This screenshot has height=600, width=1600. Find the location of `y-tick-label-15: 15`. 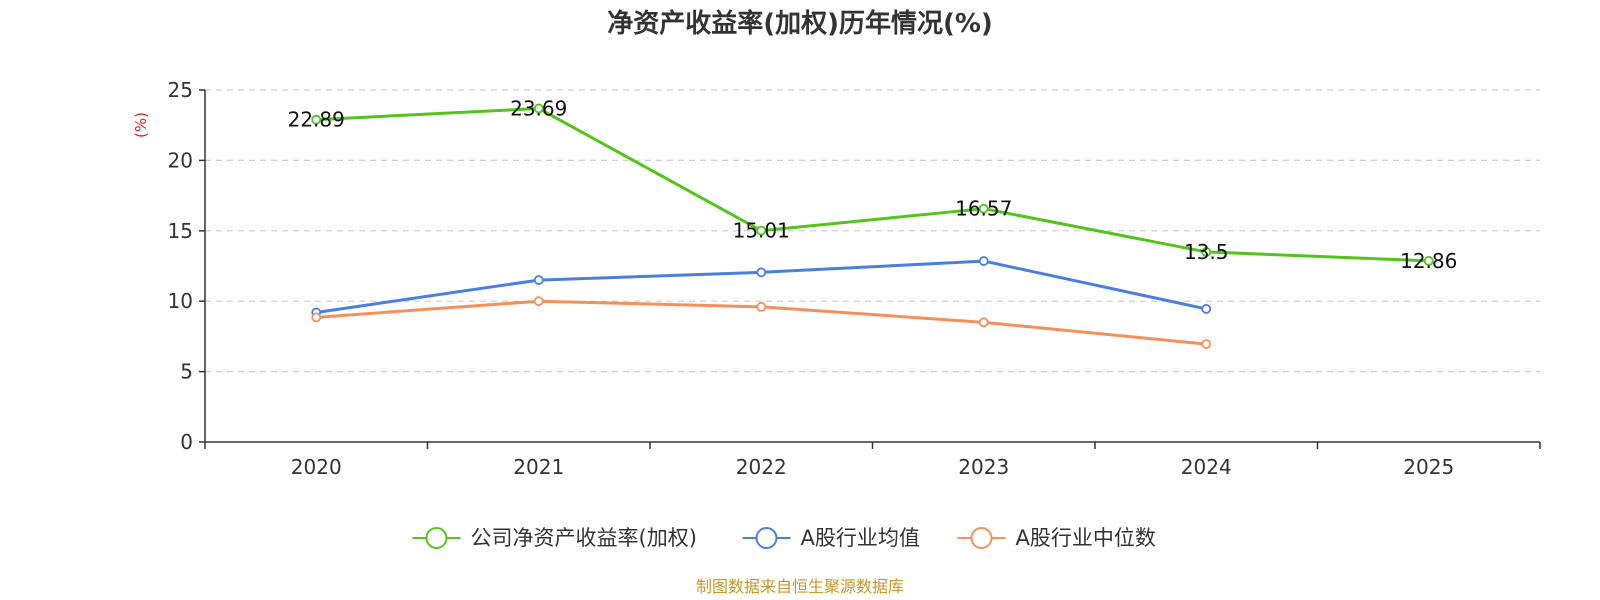

y-tick-label-15: 15 is located at coordinates (180, 231).